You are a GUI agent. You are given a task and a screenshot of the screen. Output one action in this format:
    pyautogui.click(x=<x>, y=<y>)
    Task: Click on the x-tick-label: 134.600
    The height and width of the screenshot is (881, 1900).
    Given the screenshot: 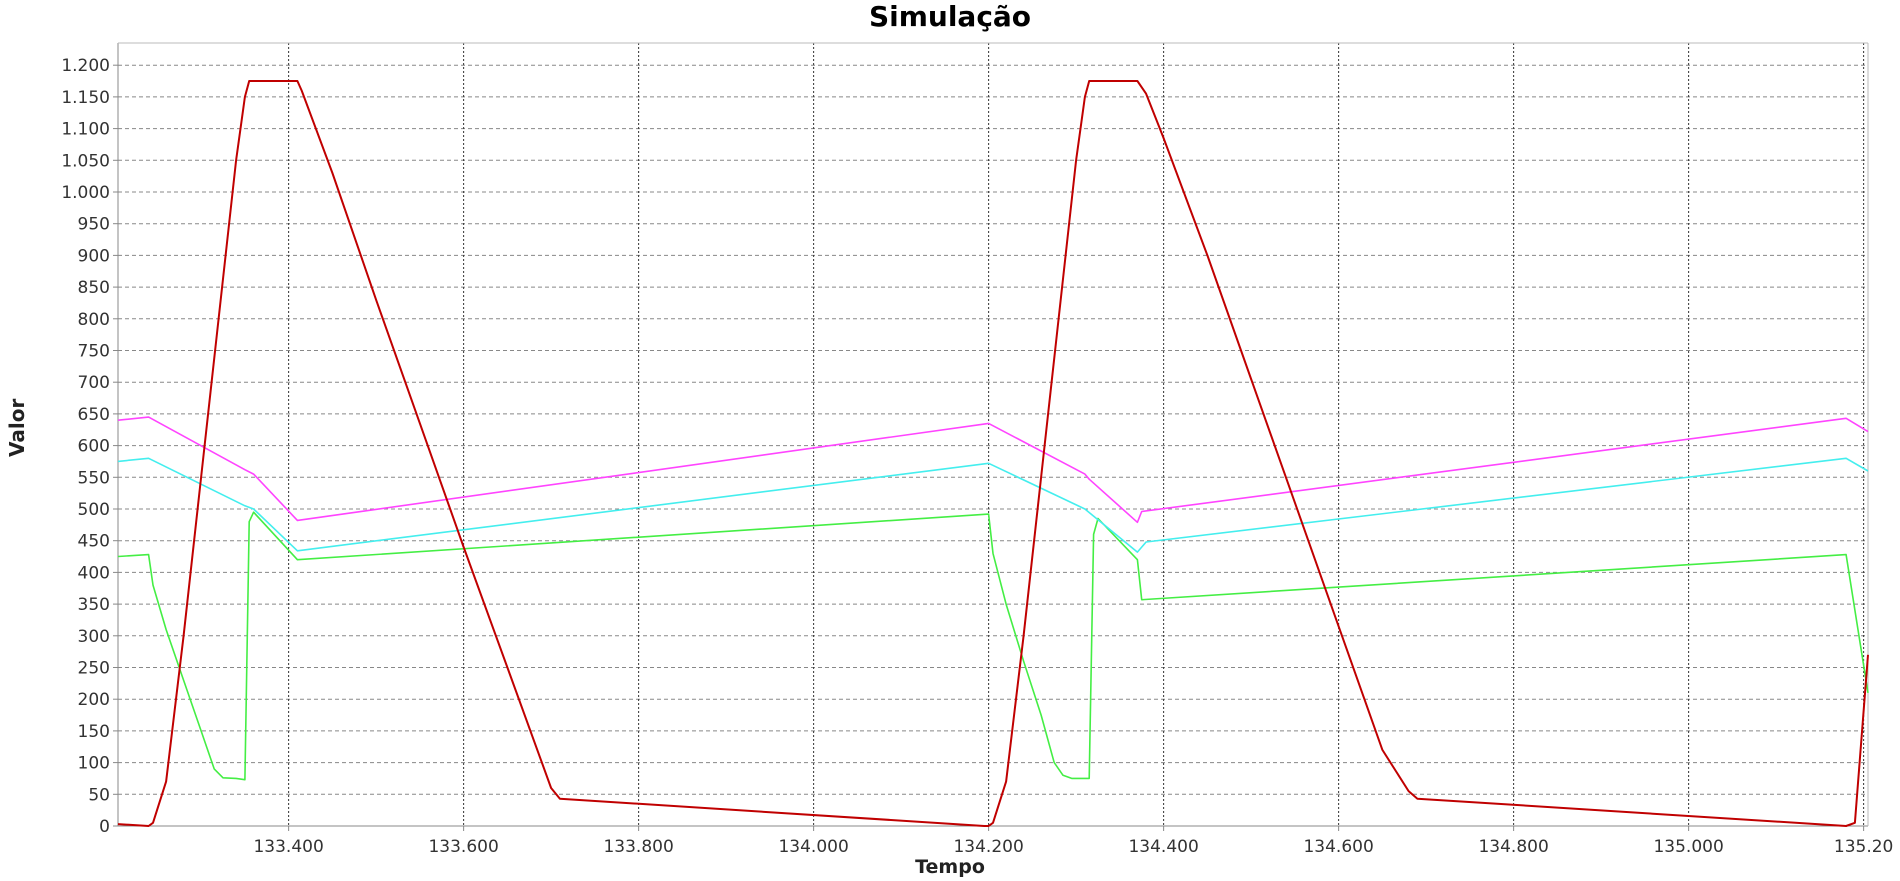 What is the action you would take?
    pyautogui.click(x=1338, y=847)
    